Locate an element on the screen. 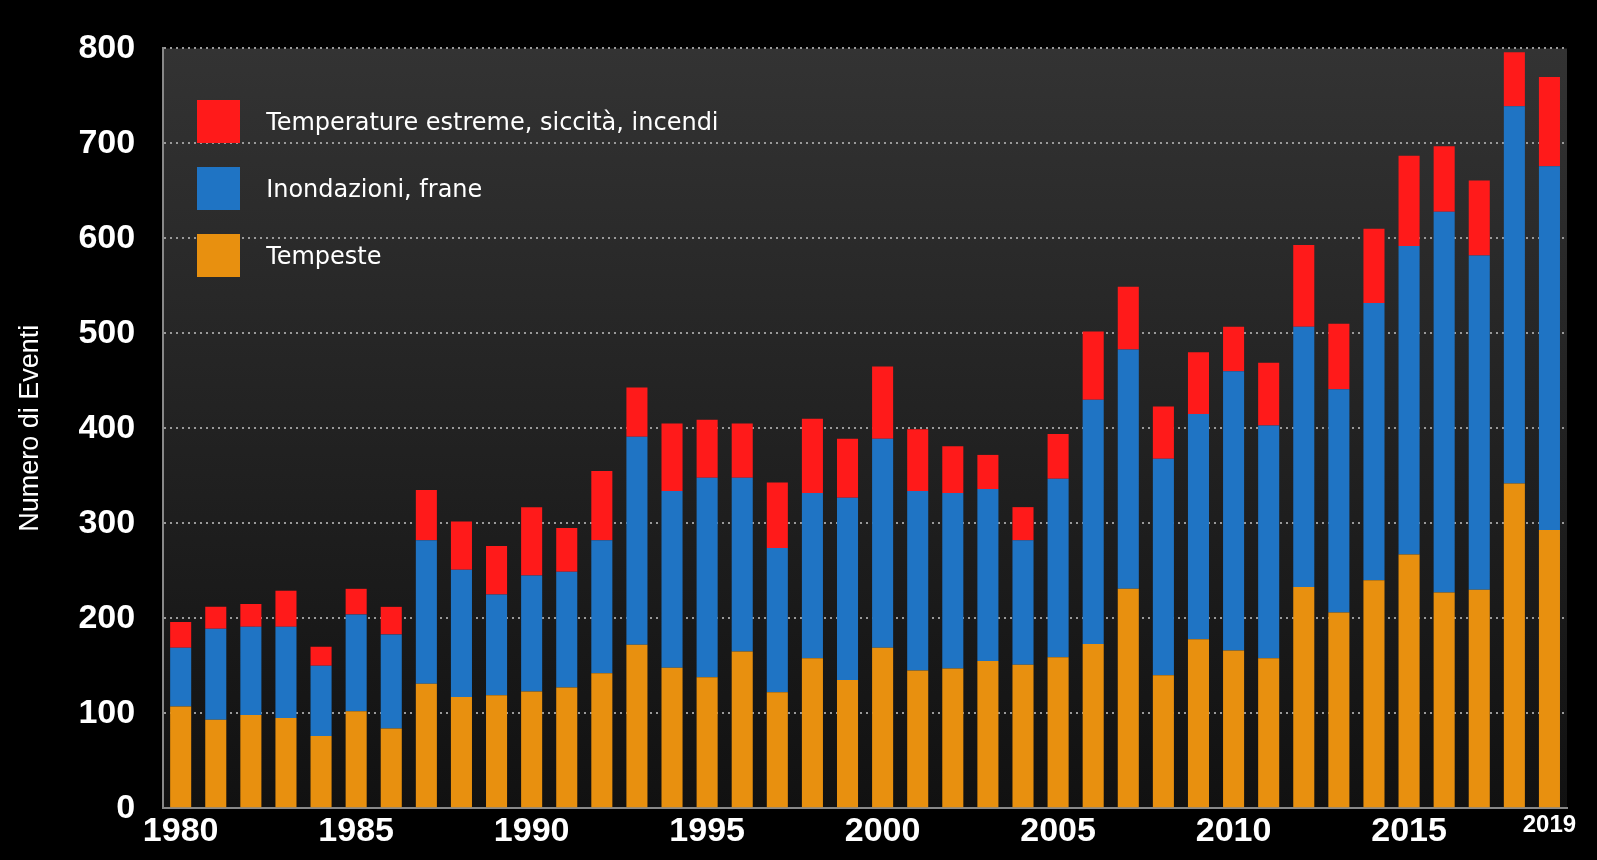  legend-label: Temperature estreme, siccità, incendi is located at coordinates (492, 121).